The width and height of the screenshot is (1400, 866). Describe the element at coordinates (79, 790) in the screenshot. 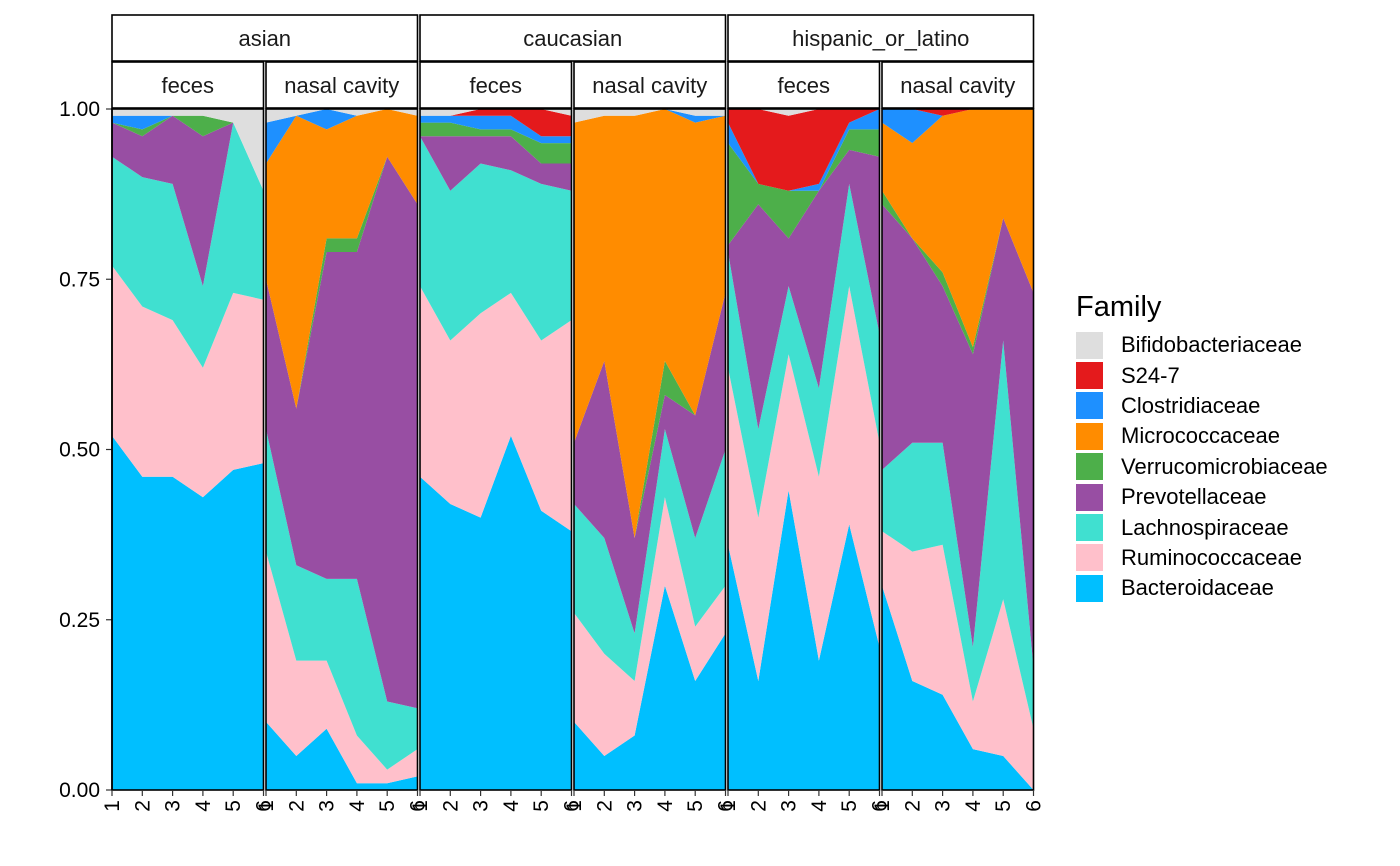

I see `y-tick-label: 0.00` at that location.